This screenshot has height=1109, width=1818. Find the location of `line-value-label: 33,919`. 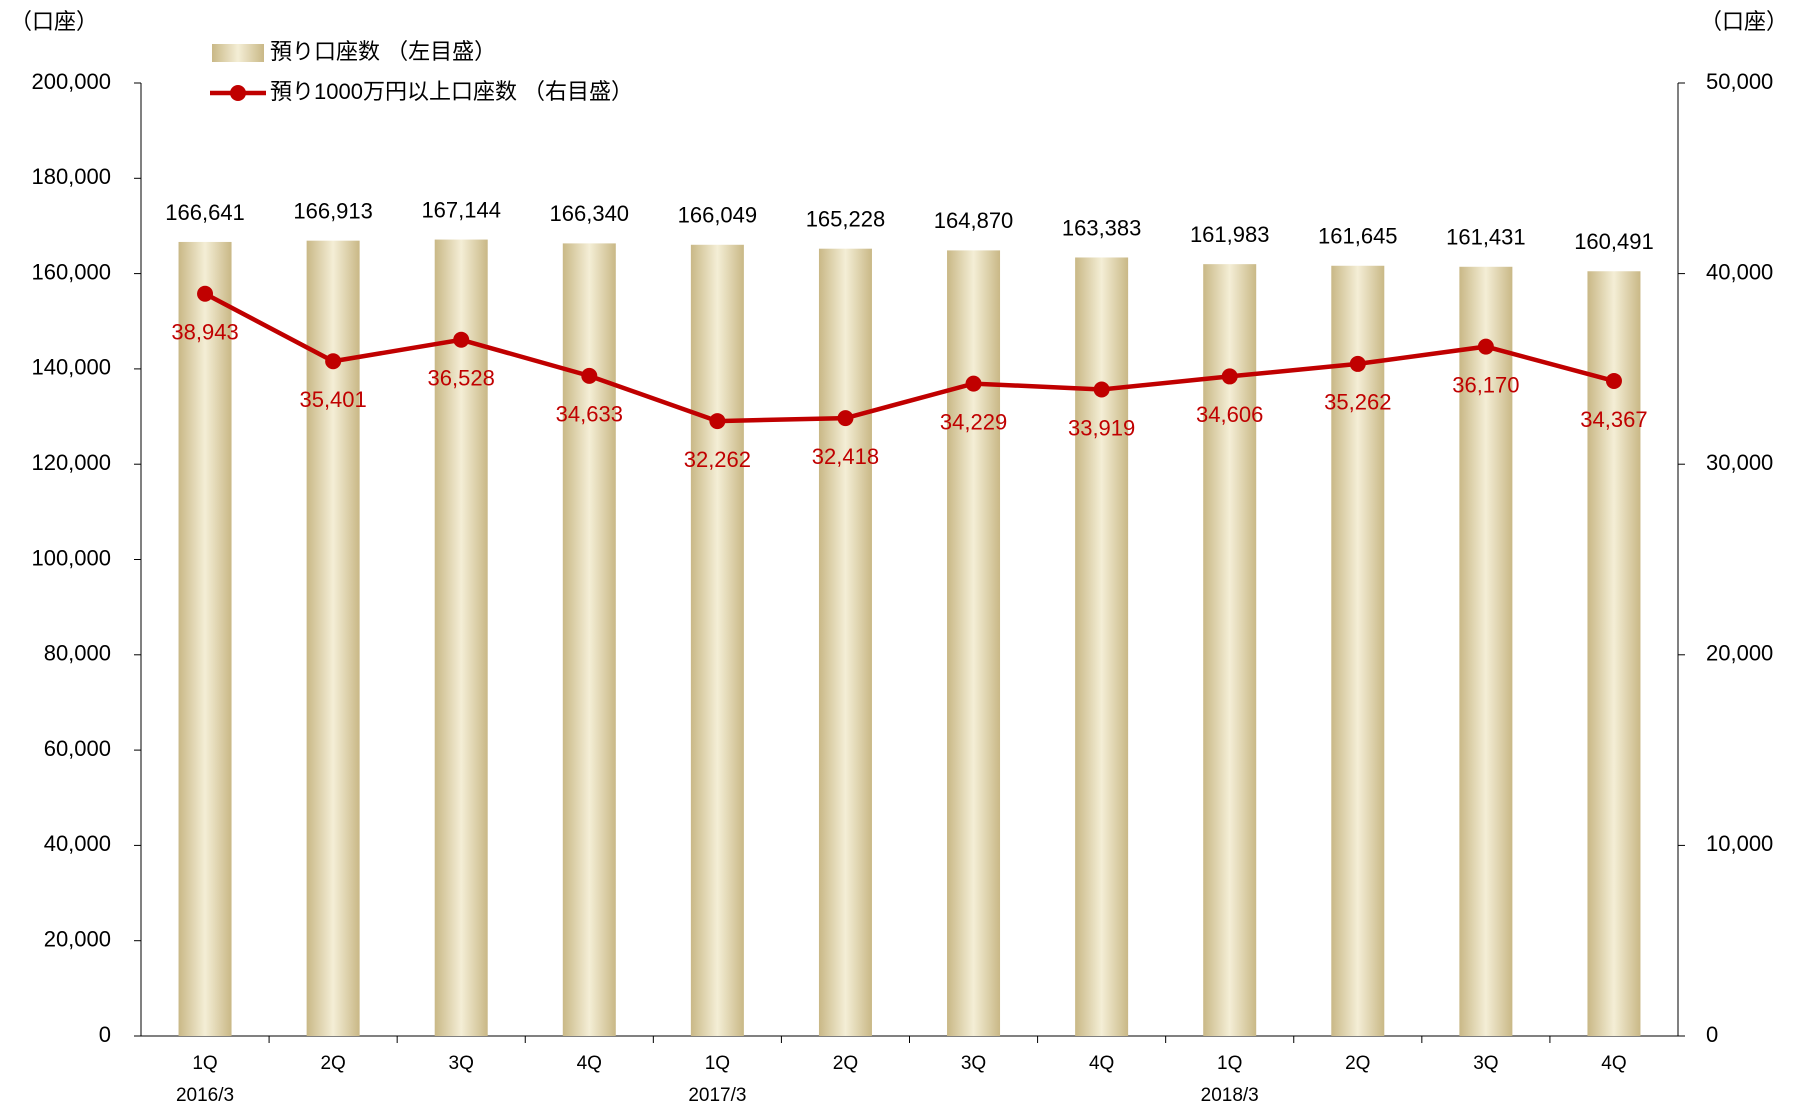

line-value-label: 33,919 is located at coordinates (1101, 427).